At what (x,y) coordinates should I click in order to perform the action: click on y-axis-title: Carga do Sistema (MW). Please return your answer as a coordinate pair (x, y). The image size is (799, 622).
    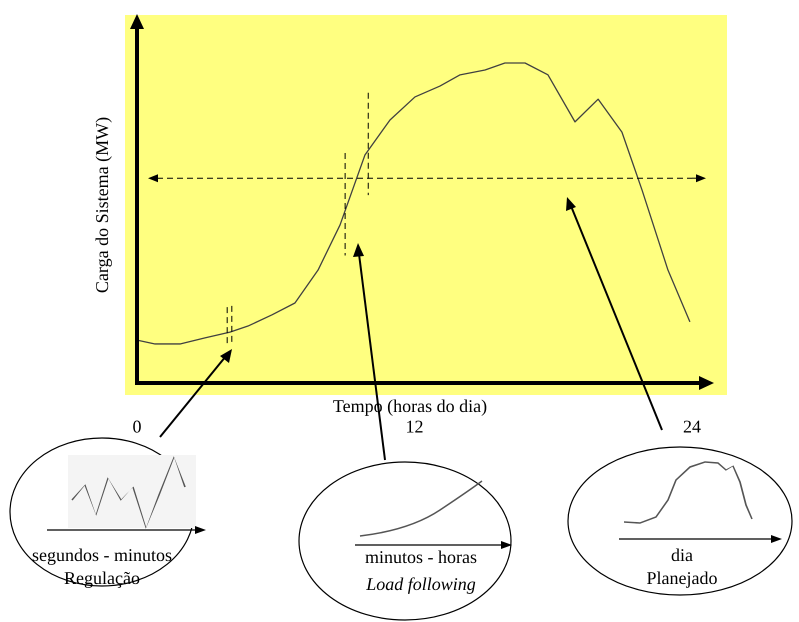
    Looking at the image, I should click on (102, 205).